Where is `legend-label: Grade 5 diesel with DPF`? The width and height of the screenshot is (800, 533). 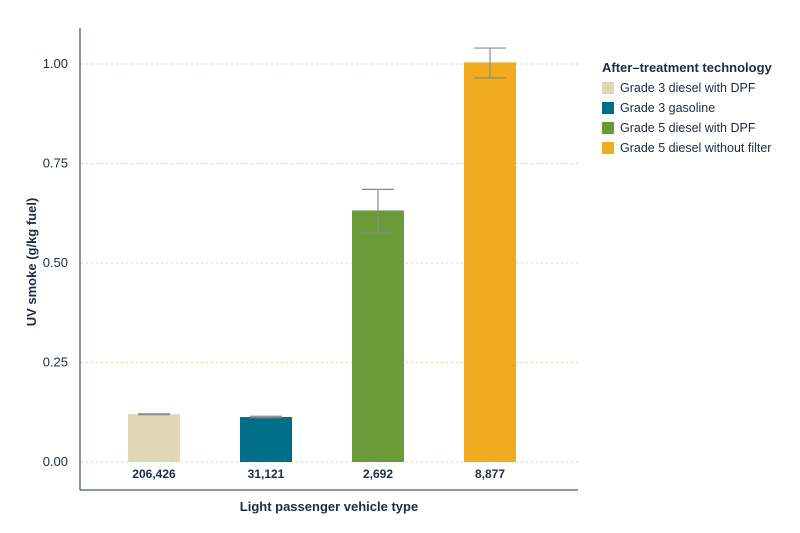
legend-label: Grade 5 diesel with DPF is located at coordinates (688, 128).